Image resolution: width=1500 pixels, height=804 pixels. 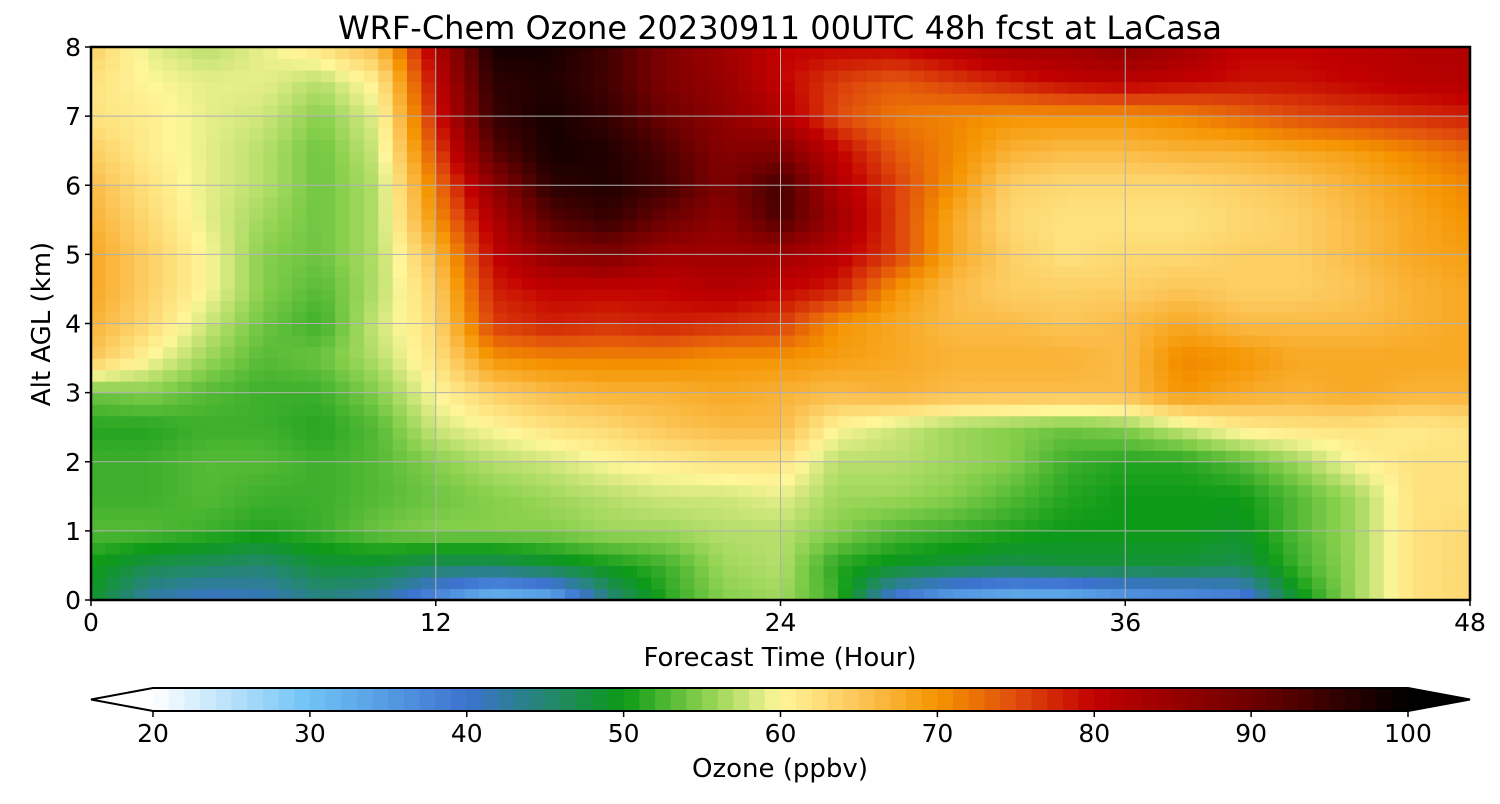 What do you see at coordinates (73, 600) in the screenshot?
I see `y-tick-label: 0` at bounding box center [73, 600].